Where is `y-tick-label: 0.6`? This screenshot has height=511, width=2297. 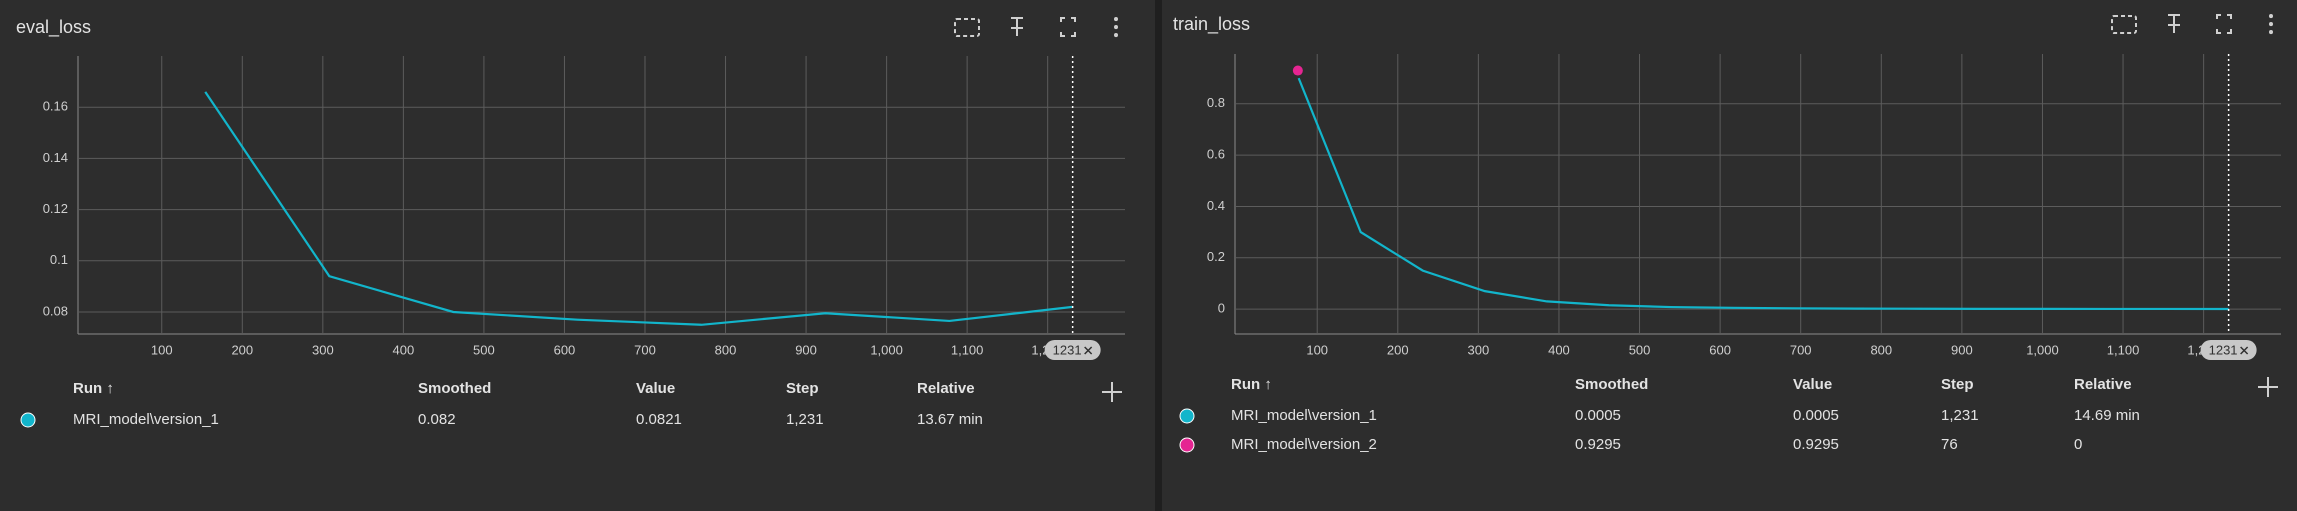
y-tick-label: 0.6 is located at coordinates (1216, 154).